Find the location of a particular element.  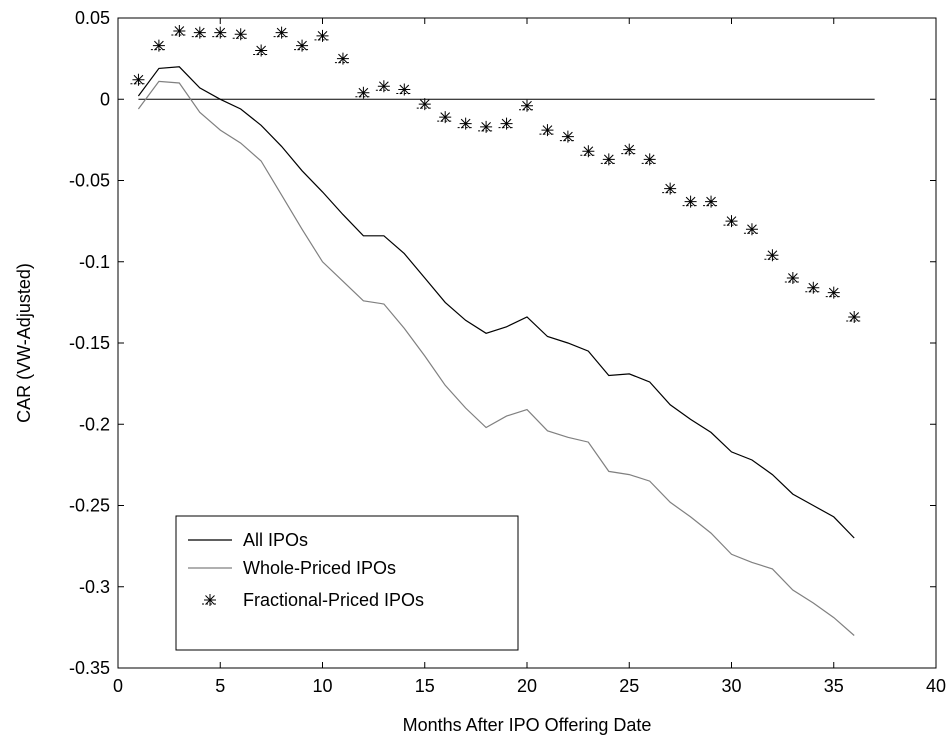

y-tick-label: -0.05 is located at coordinates (89, 181).